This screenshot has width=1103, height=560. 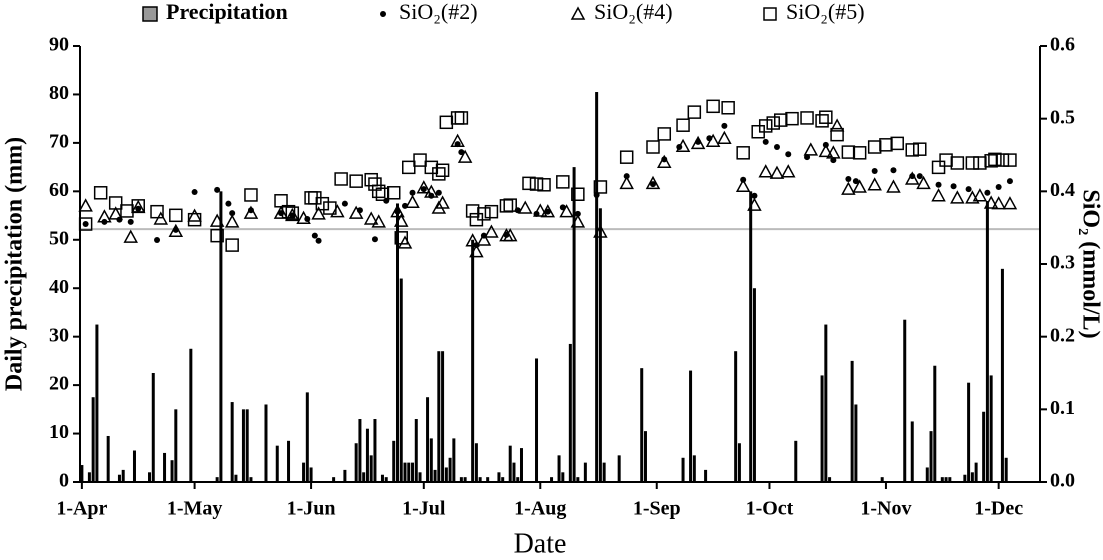 I want to click on y2-tick-label: 0.0, so click(x=1062, y=481).